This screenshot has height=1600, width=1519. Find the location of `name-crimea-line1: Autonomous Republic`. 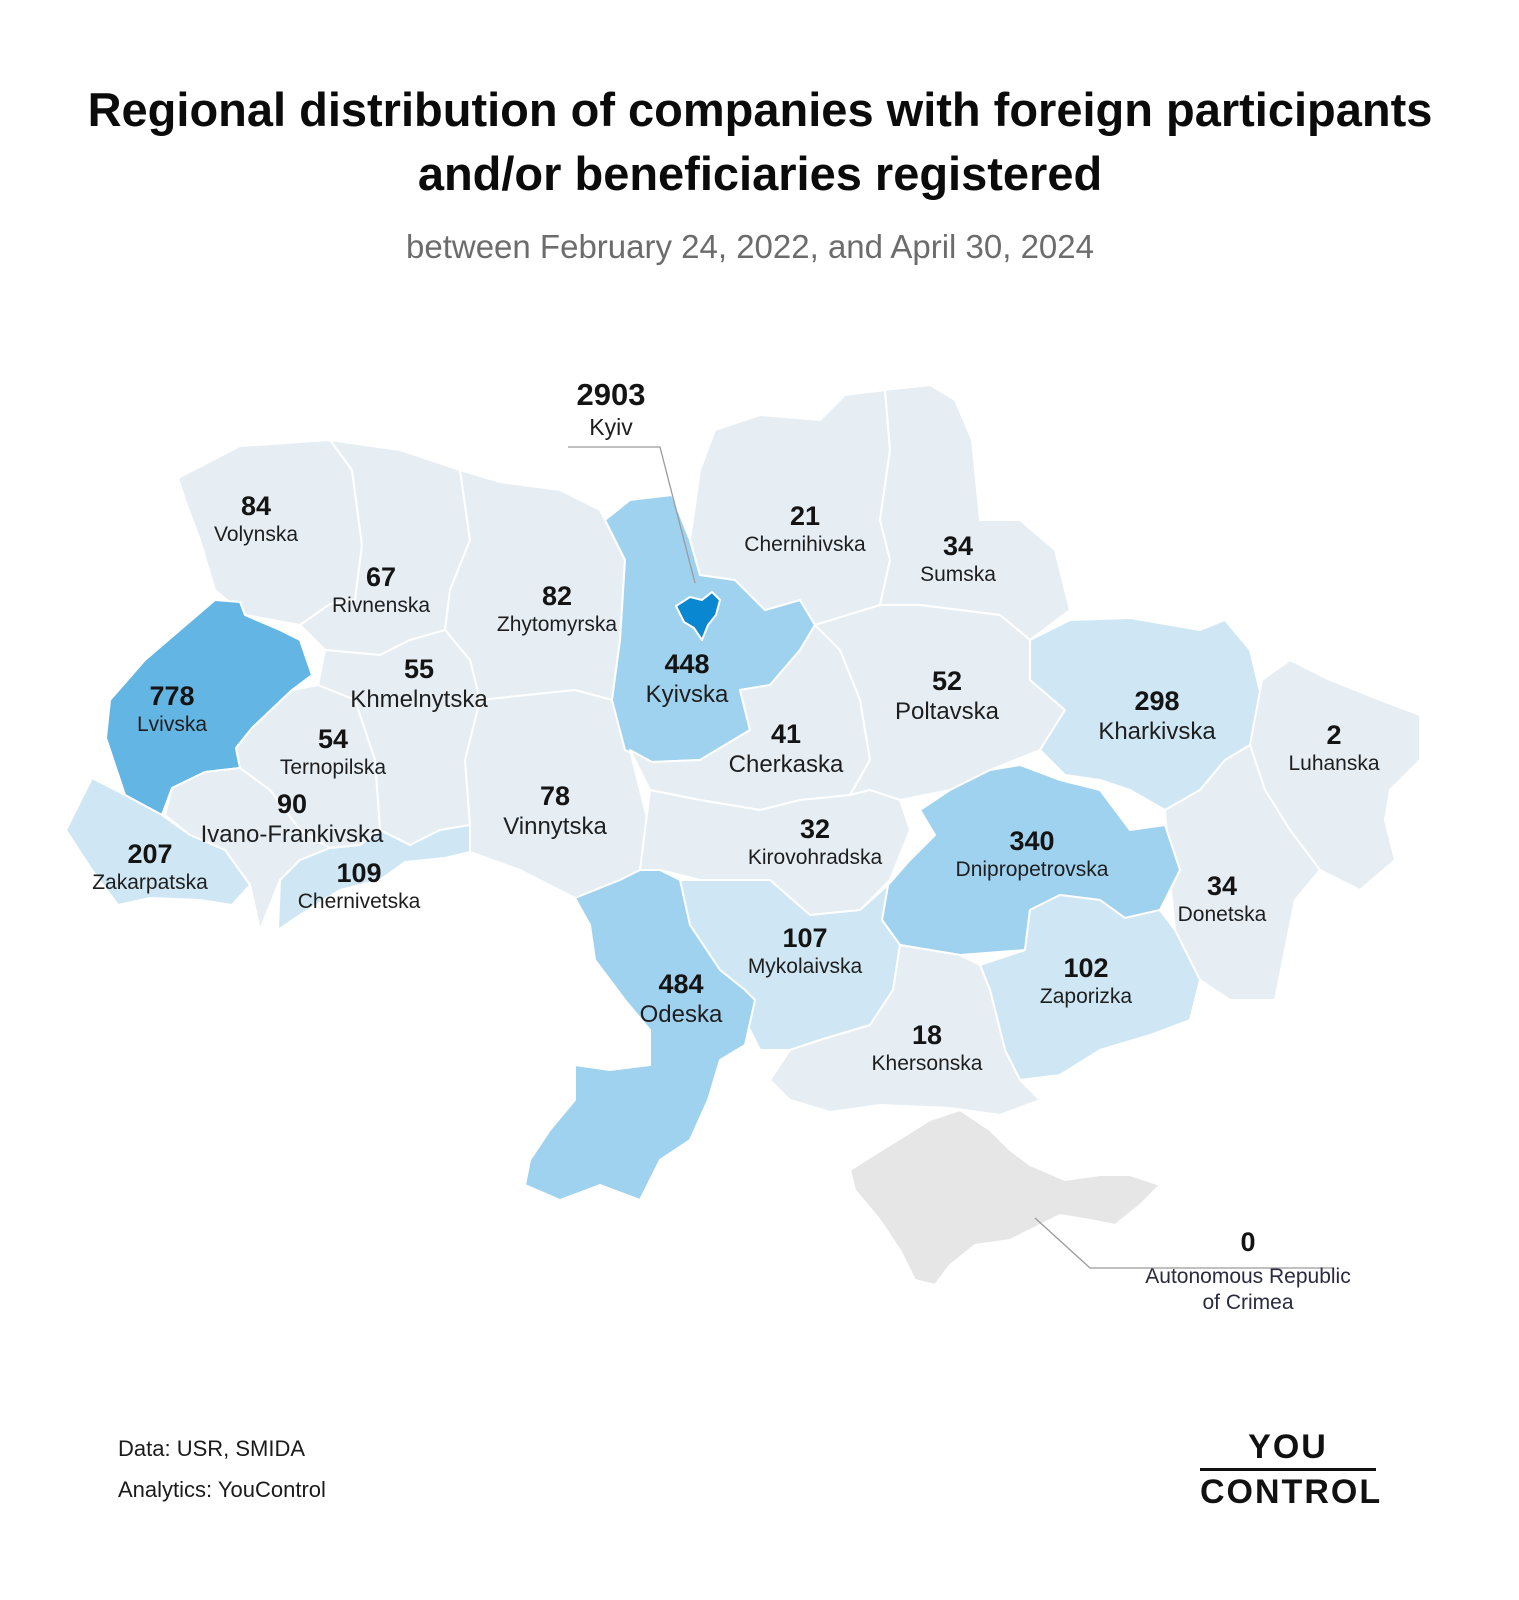

name-crimea-line1: Autonomous Republic is located at coordinates (1248, 1276).